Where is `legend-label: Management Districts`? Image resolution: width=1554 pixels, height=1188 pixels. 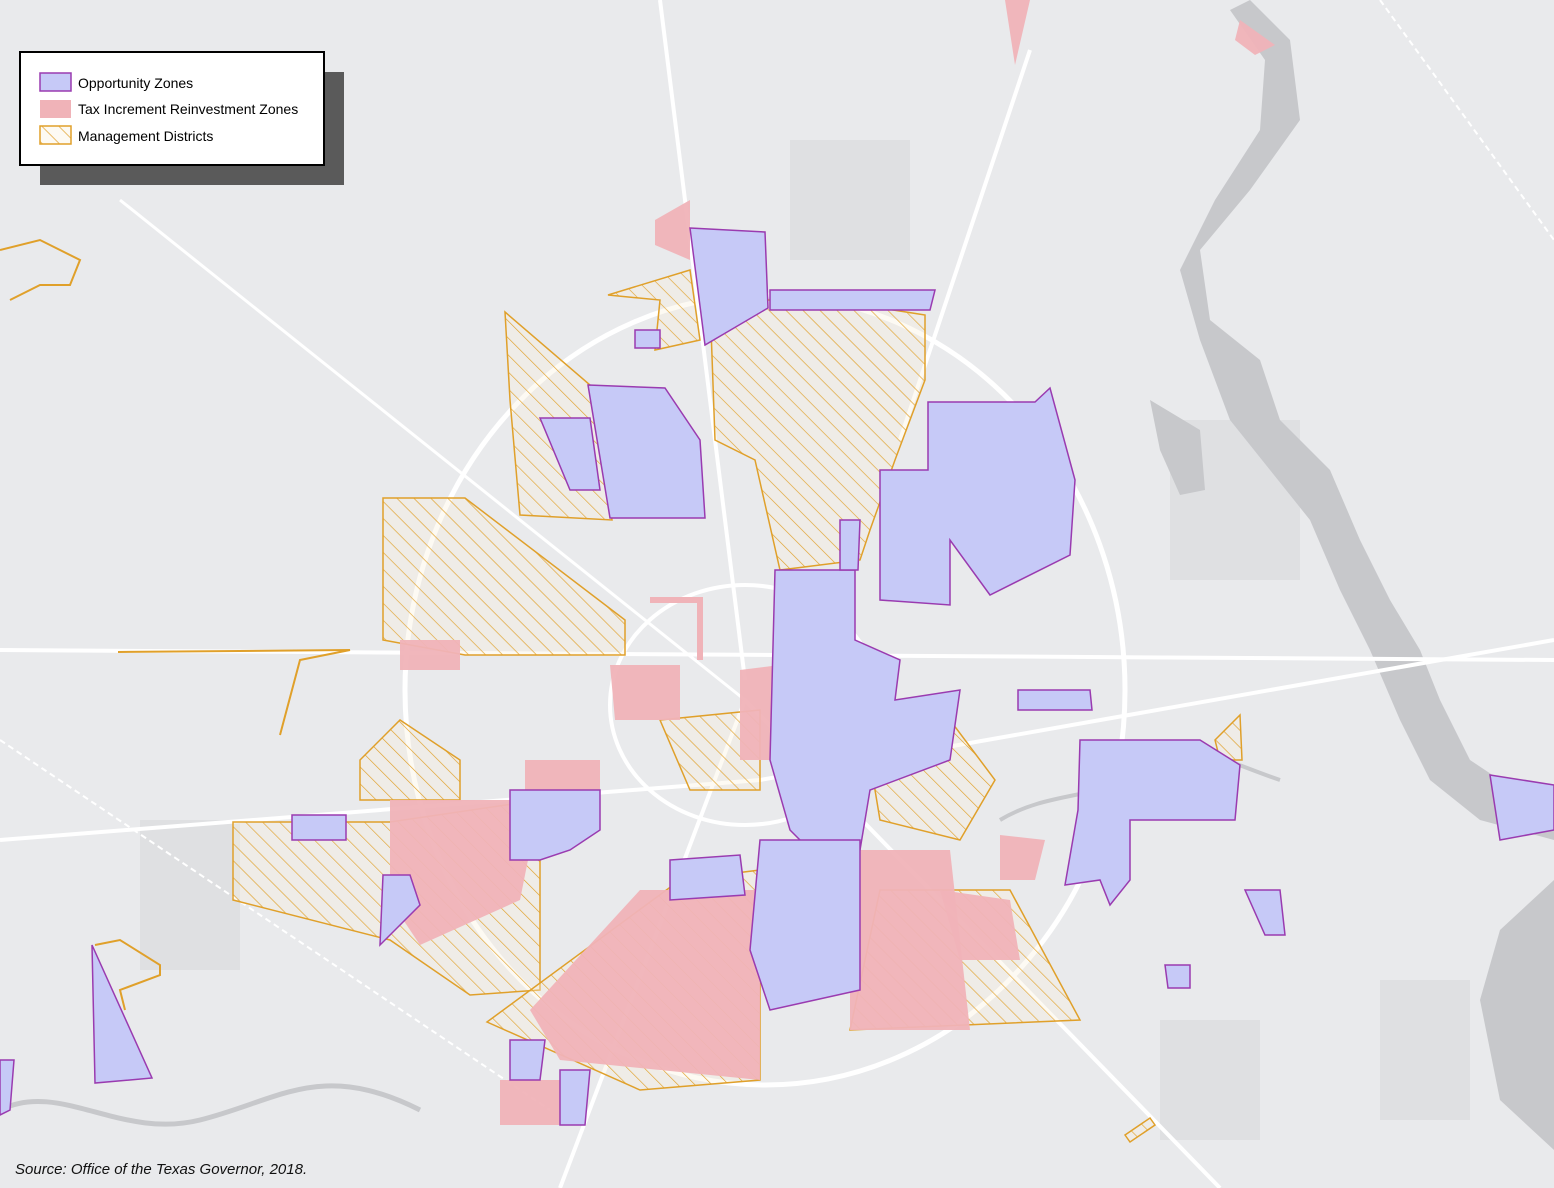 legend-label: Management Districts is located at coordinates (145, 136).